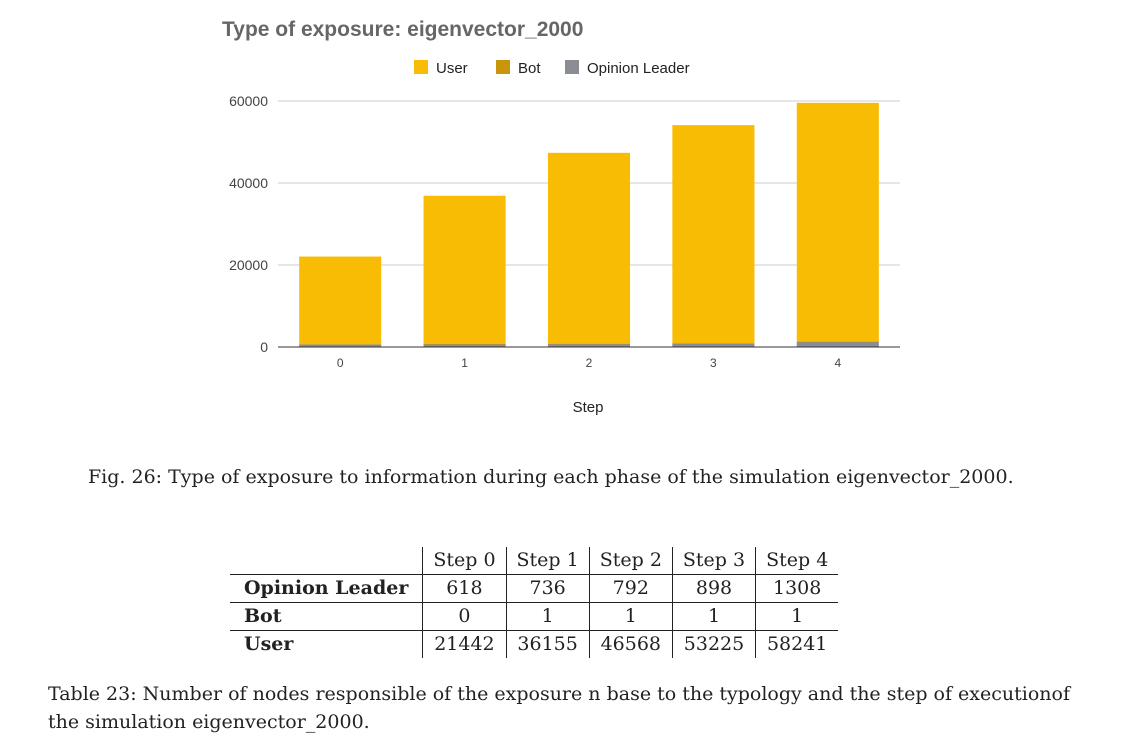 The height and width of the screenshot is (756, 1126). I want to click on x-tick-label: 3, so click(713, 363).